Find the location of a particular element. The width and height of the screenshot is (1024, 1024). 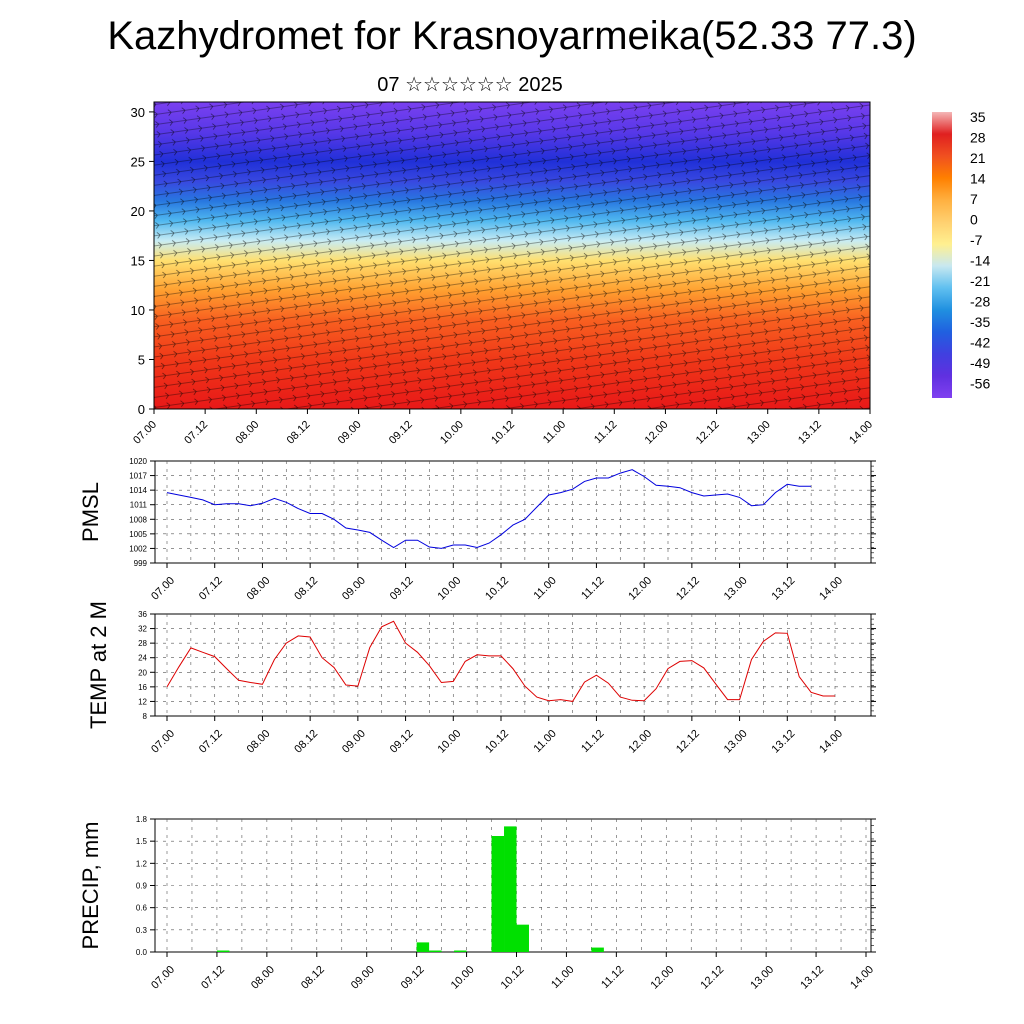

y-tick-label: 999 is located at coordinates (141, 563).